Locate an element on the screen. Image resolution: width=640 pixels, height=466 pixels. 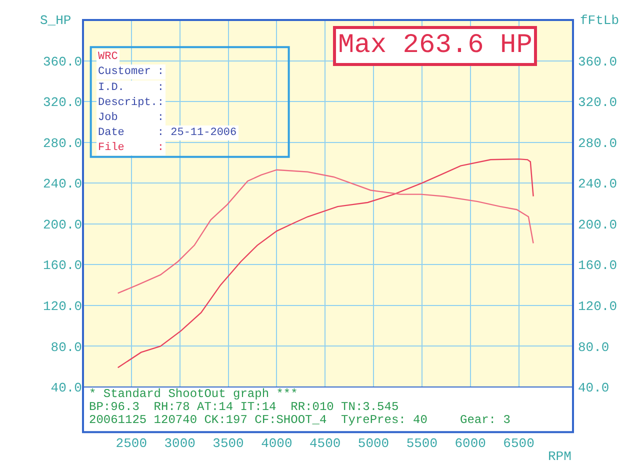
y2-tick-label: 320.0 is located at coordinates (598, 102).